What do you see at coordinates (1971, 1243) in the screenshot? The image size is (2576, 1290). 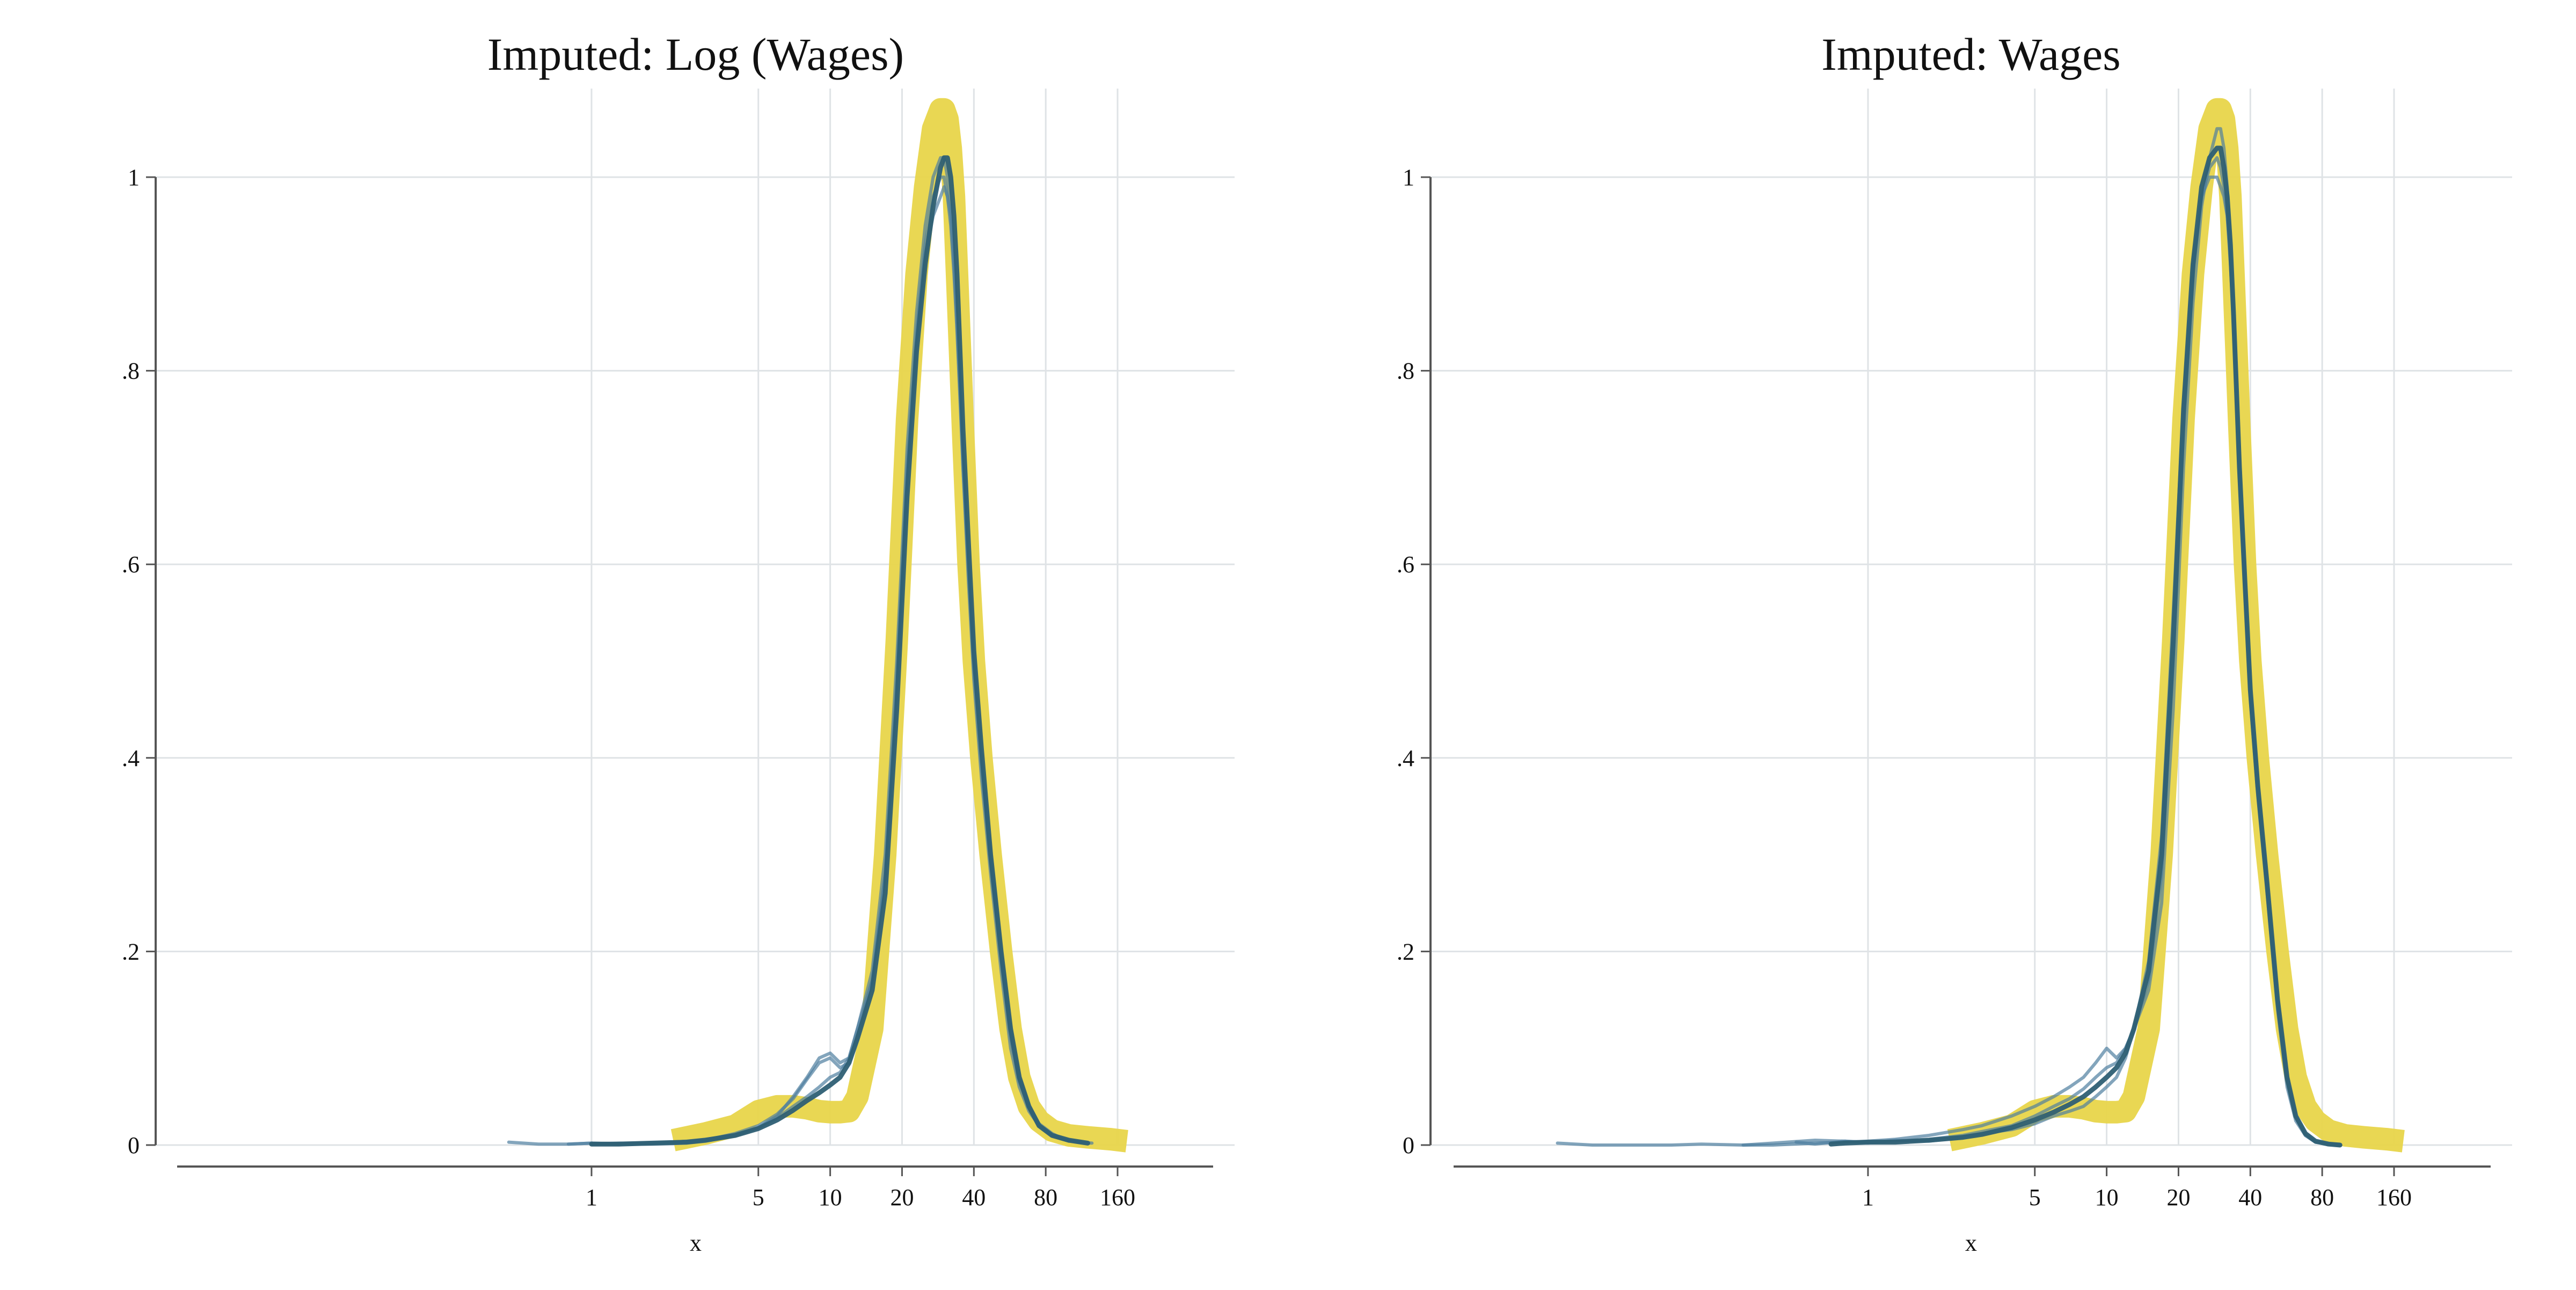 I see `x-axis-title-right: x` at bounding box center [1971, 1243].